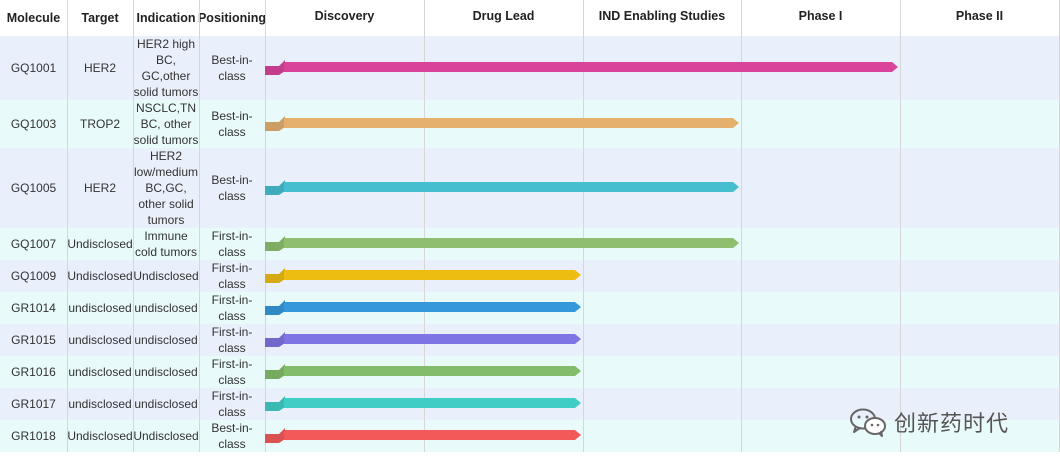  I want to click on stage-header: IND Enabling Studies, so click(662, 16).